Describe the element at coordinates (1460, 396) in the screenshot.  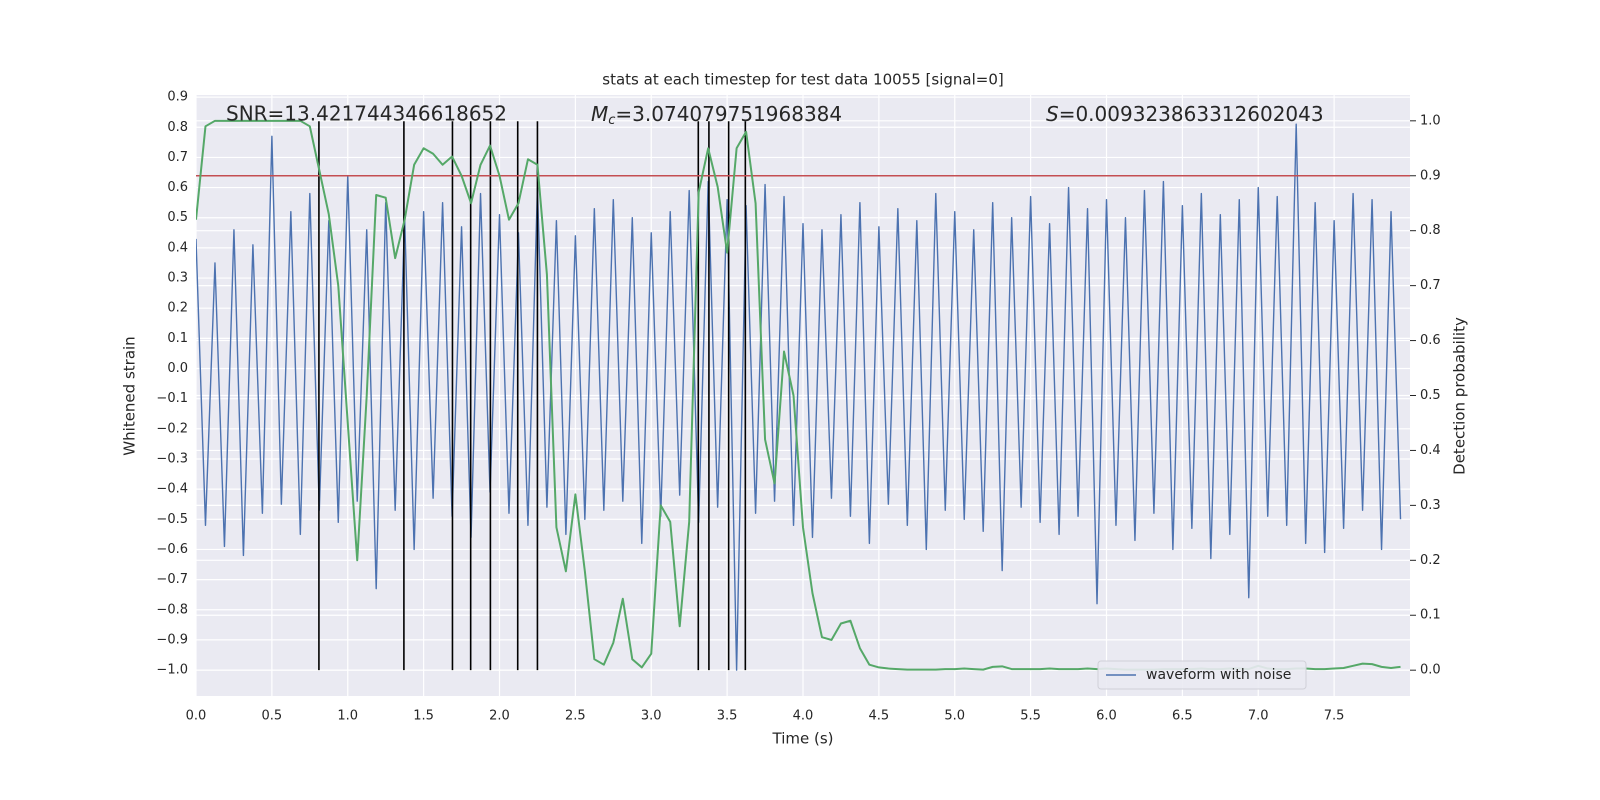
I see `y2-axis-label: Detection probability` at that location.